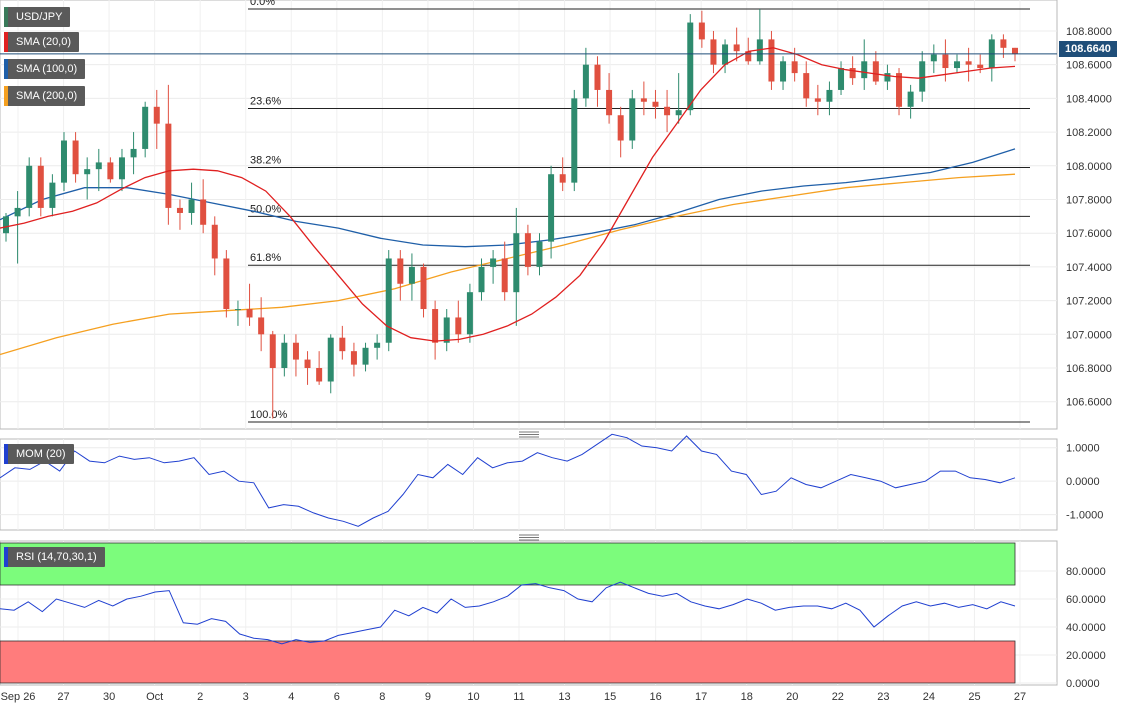 The width and height of the screenshot is (1129, 710). I want to click on x-tick-label: Oct, so click(154, 697).